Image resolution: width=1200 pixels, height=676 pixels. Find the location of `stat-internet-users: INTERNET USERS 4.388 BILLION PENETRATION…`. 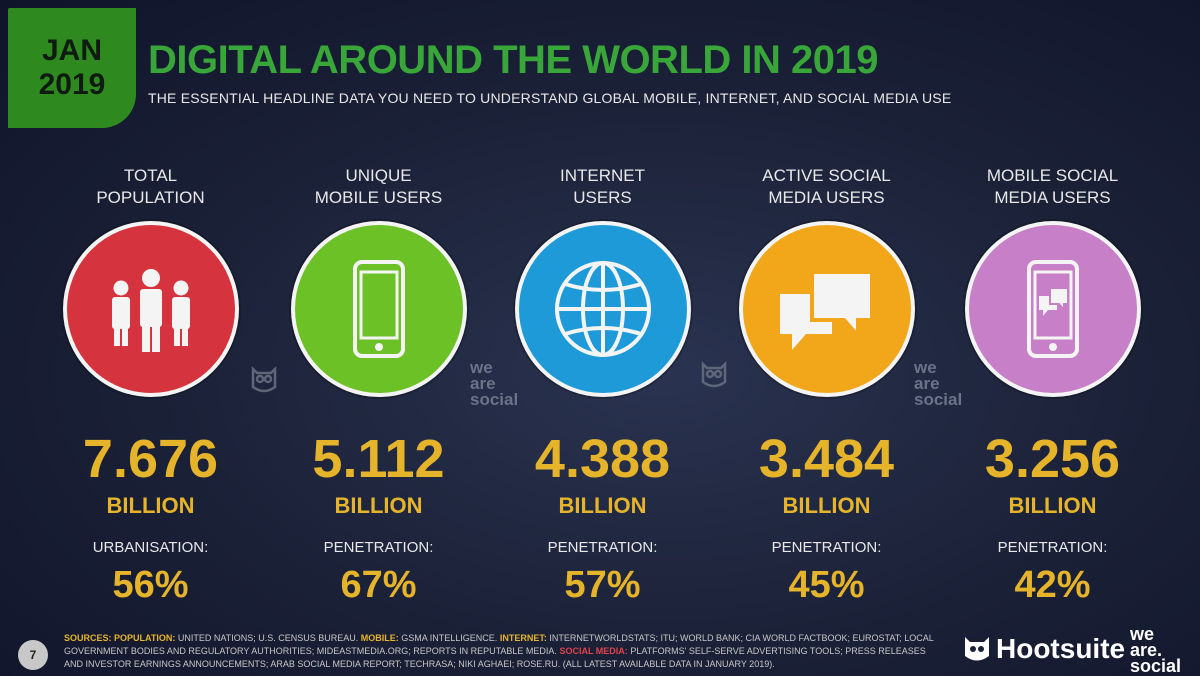

stat-internet-users: INTERNET USERS 4.388 BILLION PENETRATION… is located at coordinates (602, 386).